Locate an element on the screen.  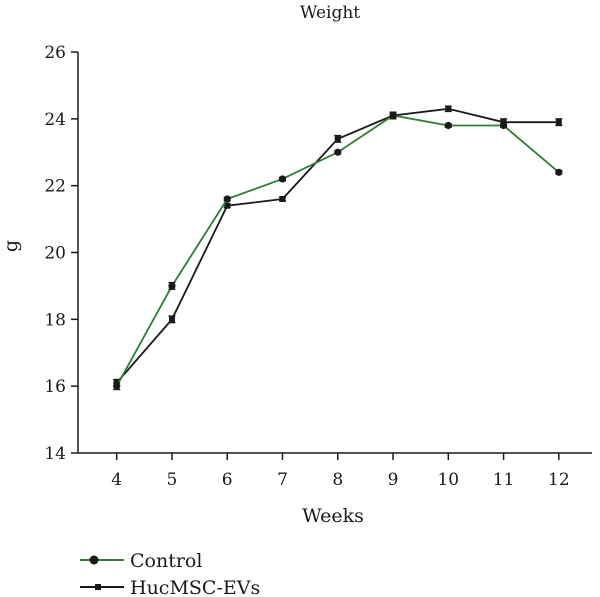
x-ticks: 4 5 6 7 8 9 10 11 12 is located at coordinates (340, 471).